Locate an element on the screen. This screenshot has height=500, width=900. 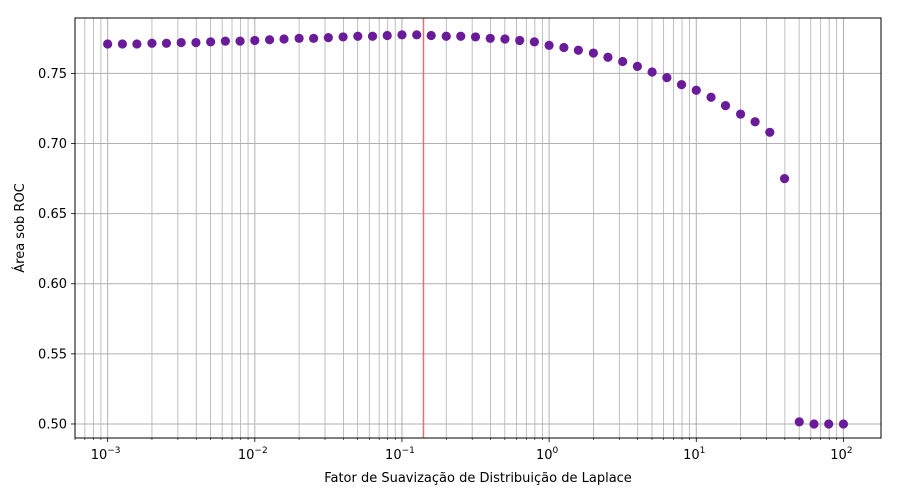
y-axis-label: Área sob ROC is located at coordinates (20, 228).